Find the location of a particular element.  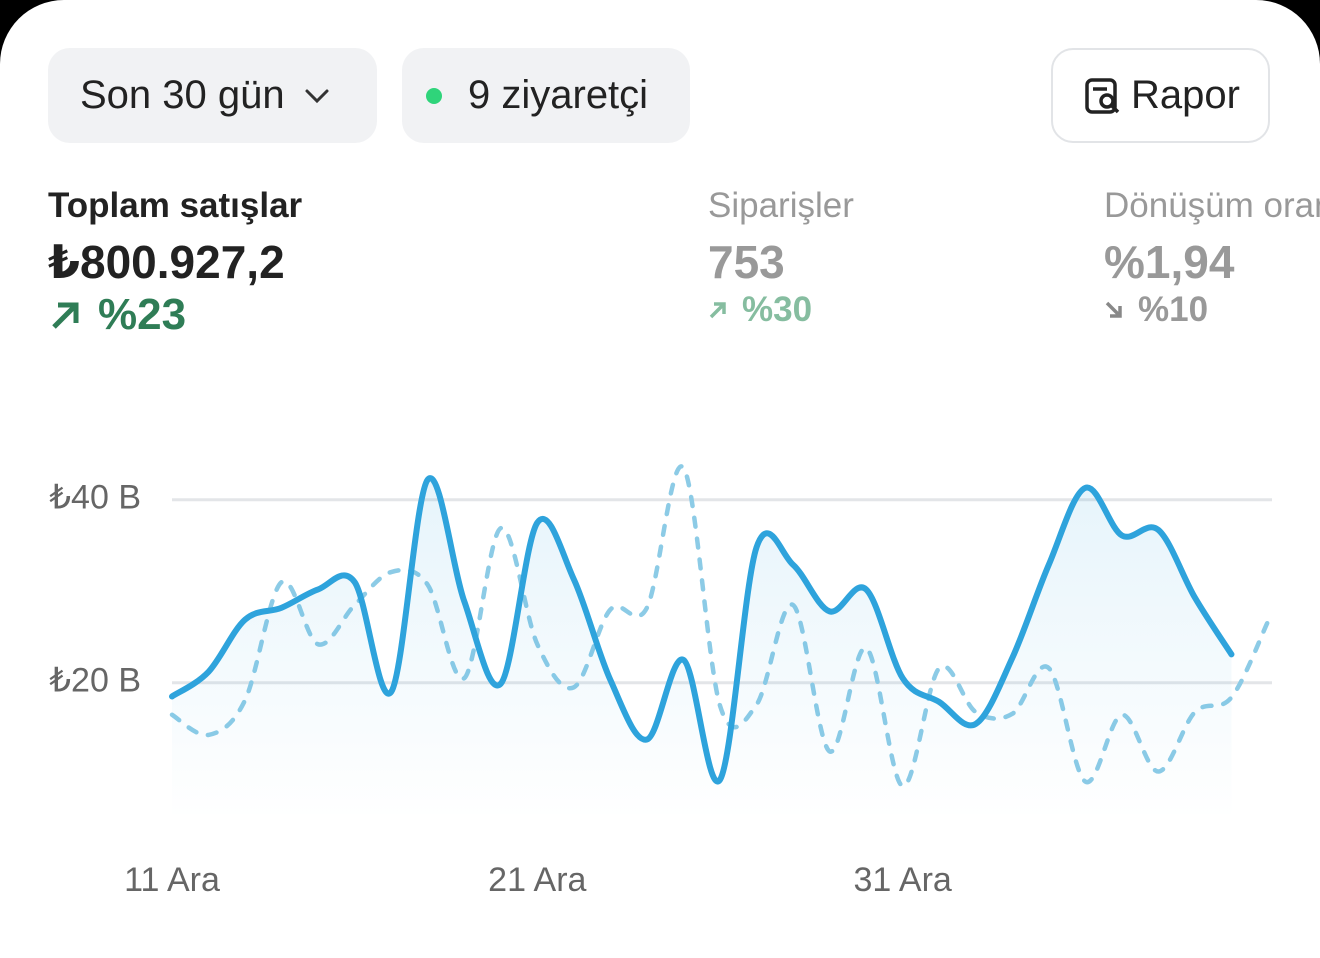

change-value: %10 is located at coordinates (1173, 309).